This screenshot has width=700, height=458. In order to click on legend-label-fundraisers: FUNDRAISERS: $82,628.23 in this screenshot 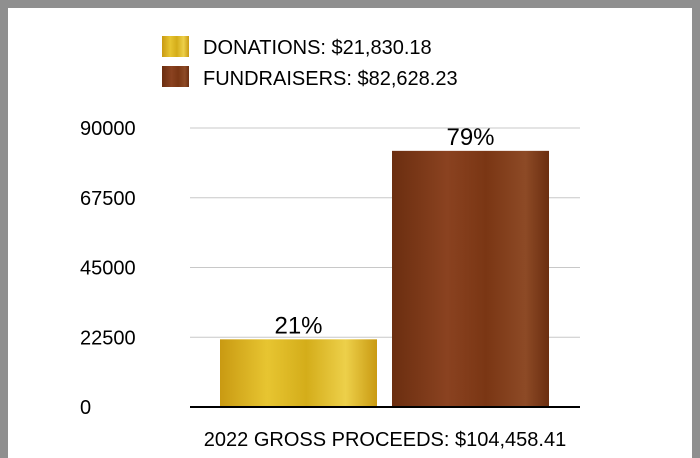, I will do `click(330, 79)`.